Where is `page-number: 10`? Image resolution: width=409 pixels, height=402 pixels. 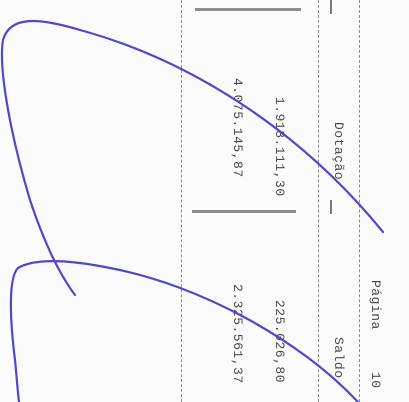 page-number: 10 is located at coordinates (375, 380).